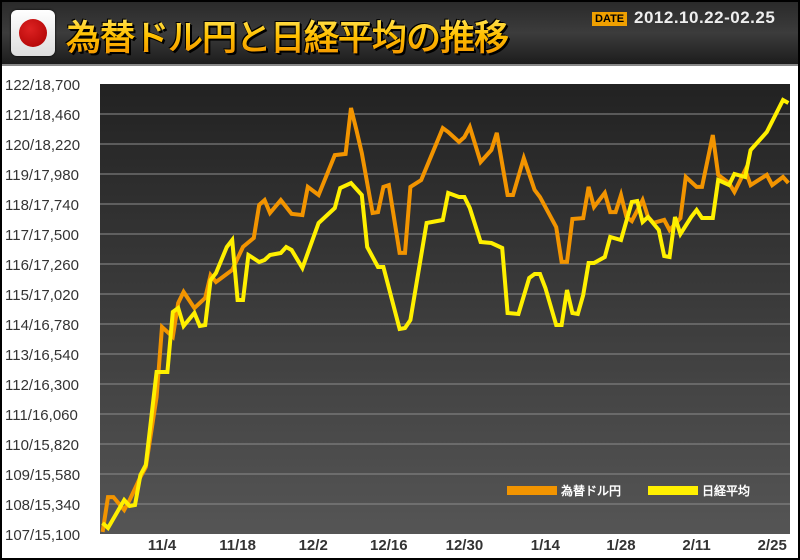 This screenshot has height=560, width=800. I want to click on legend: 為替ドル円 日経平均, so click(628, 490).